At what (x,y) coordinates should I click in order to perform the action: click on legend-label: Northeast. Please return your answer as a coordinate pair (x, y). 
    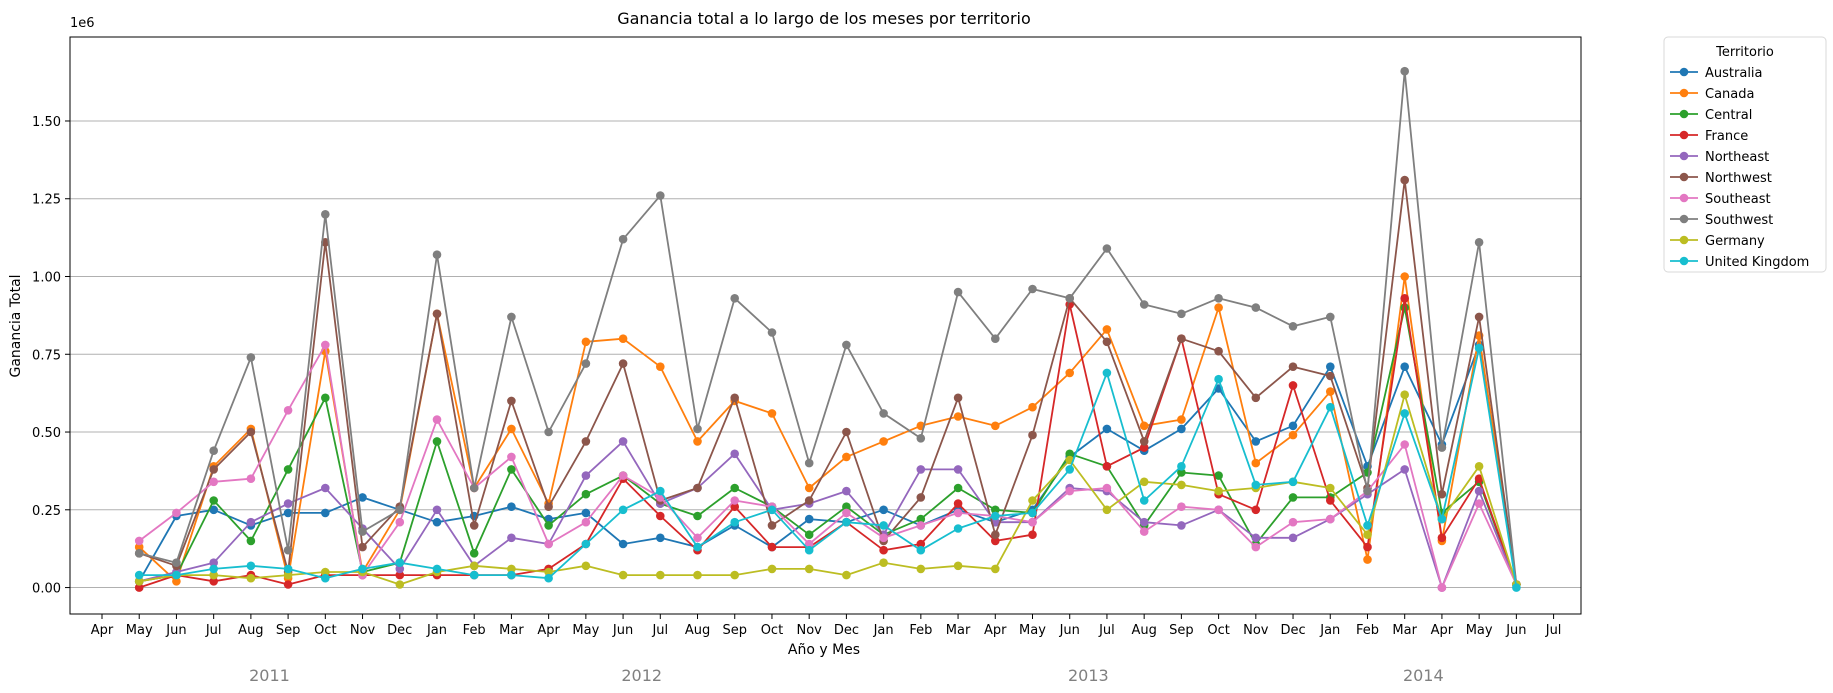
    Looking at the image, I should click on (1737, 157).